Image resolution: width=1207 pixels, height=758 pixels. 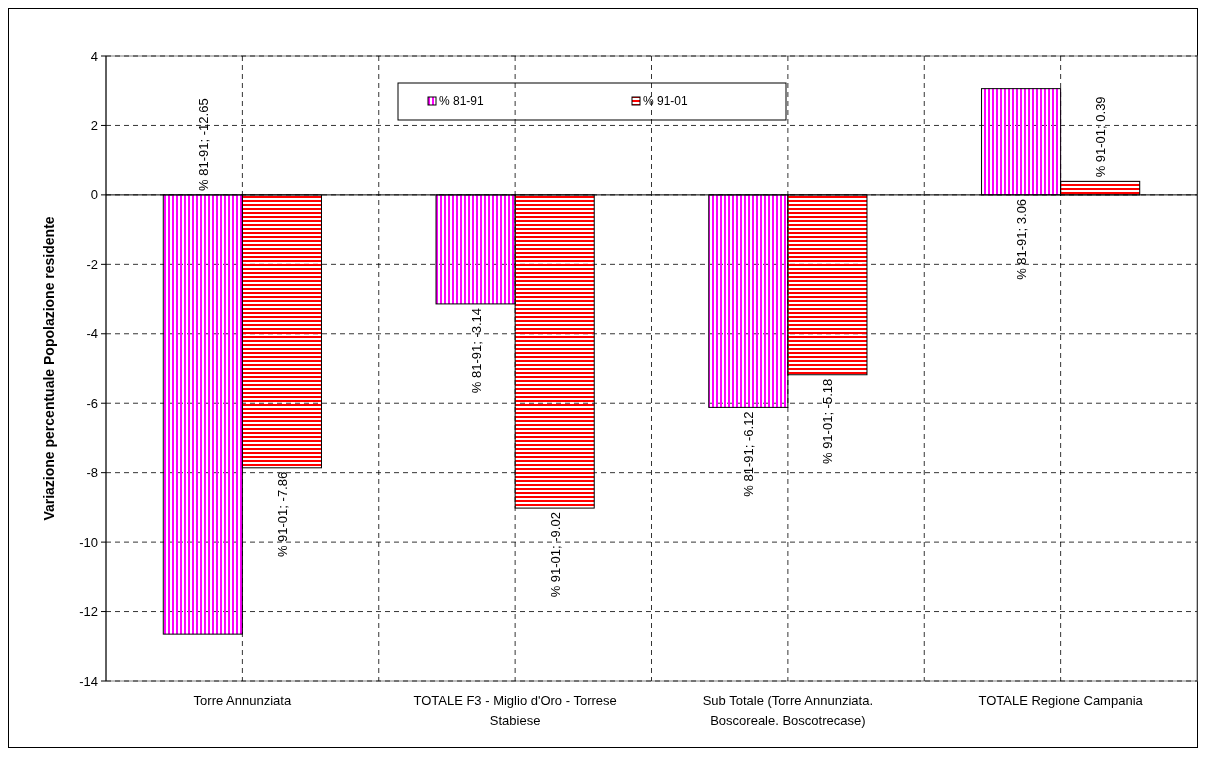 What do you see at coordinates (666, 101) in the screenshot?
I see `legend-label: % 91-01` at bounding box center [666, 101].